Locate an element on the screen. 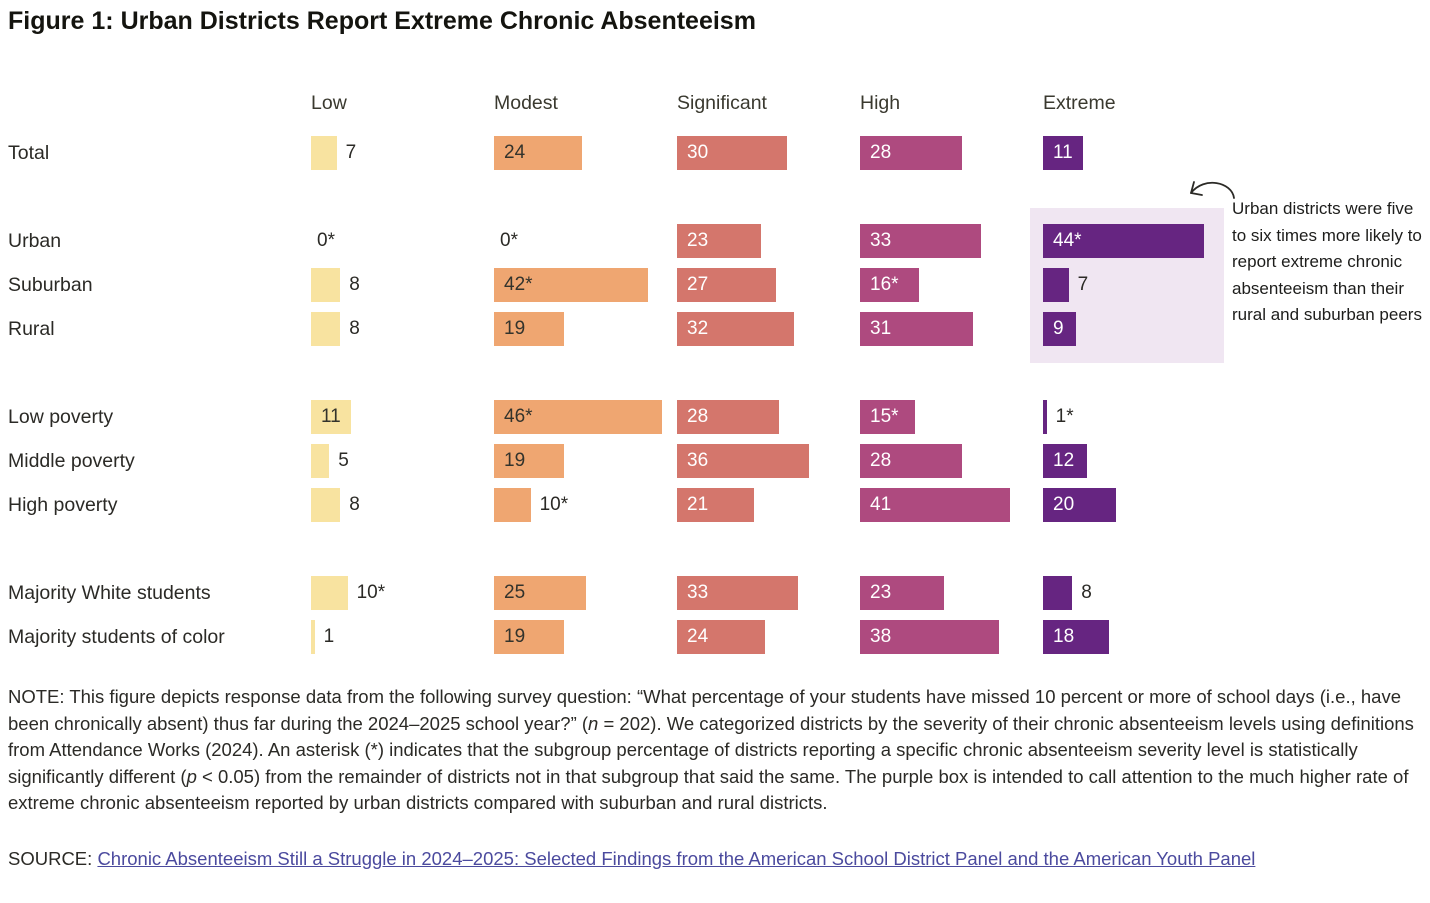  bar-value: 0* is located at coordinates (509, 240).